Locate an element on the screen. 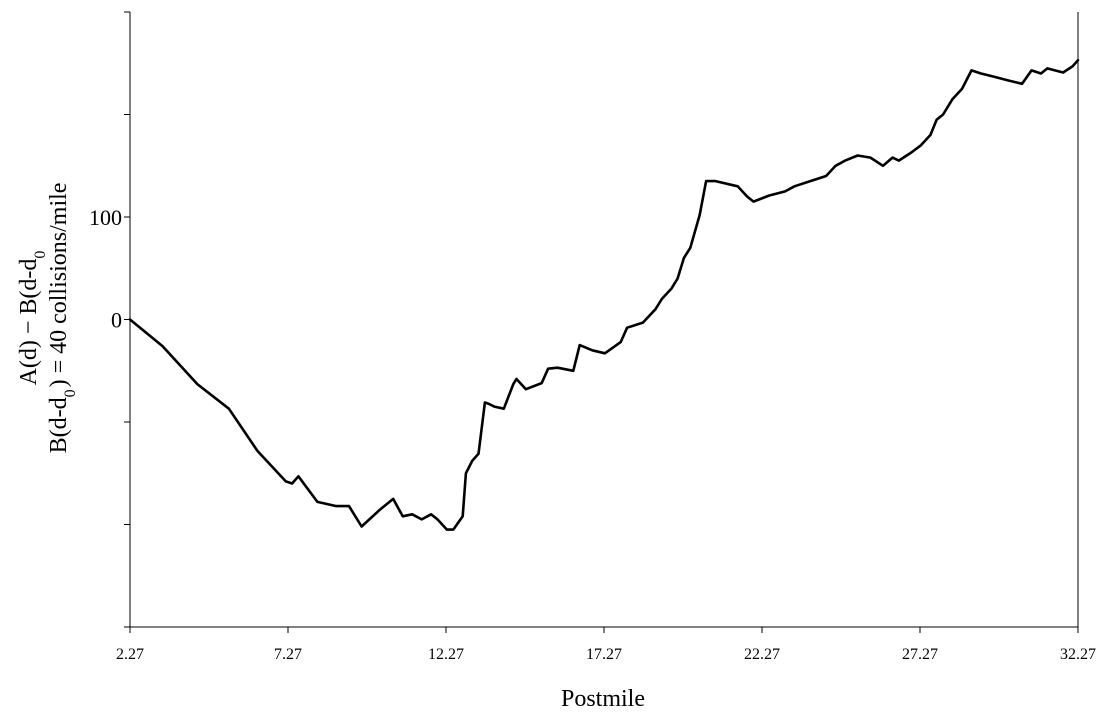 This screenshot has height=718, width=1109. y-ticks: 0 100 is located at coordinates (109, 319).